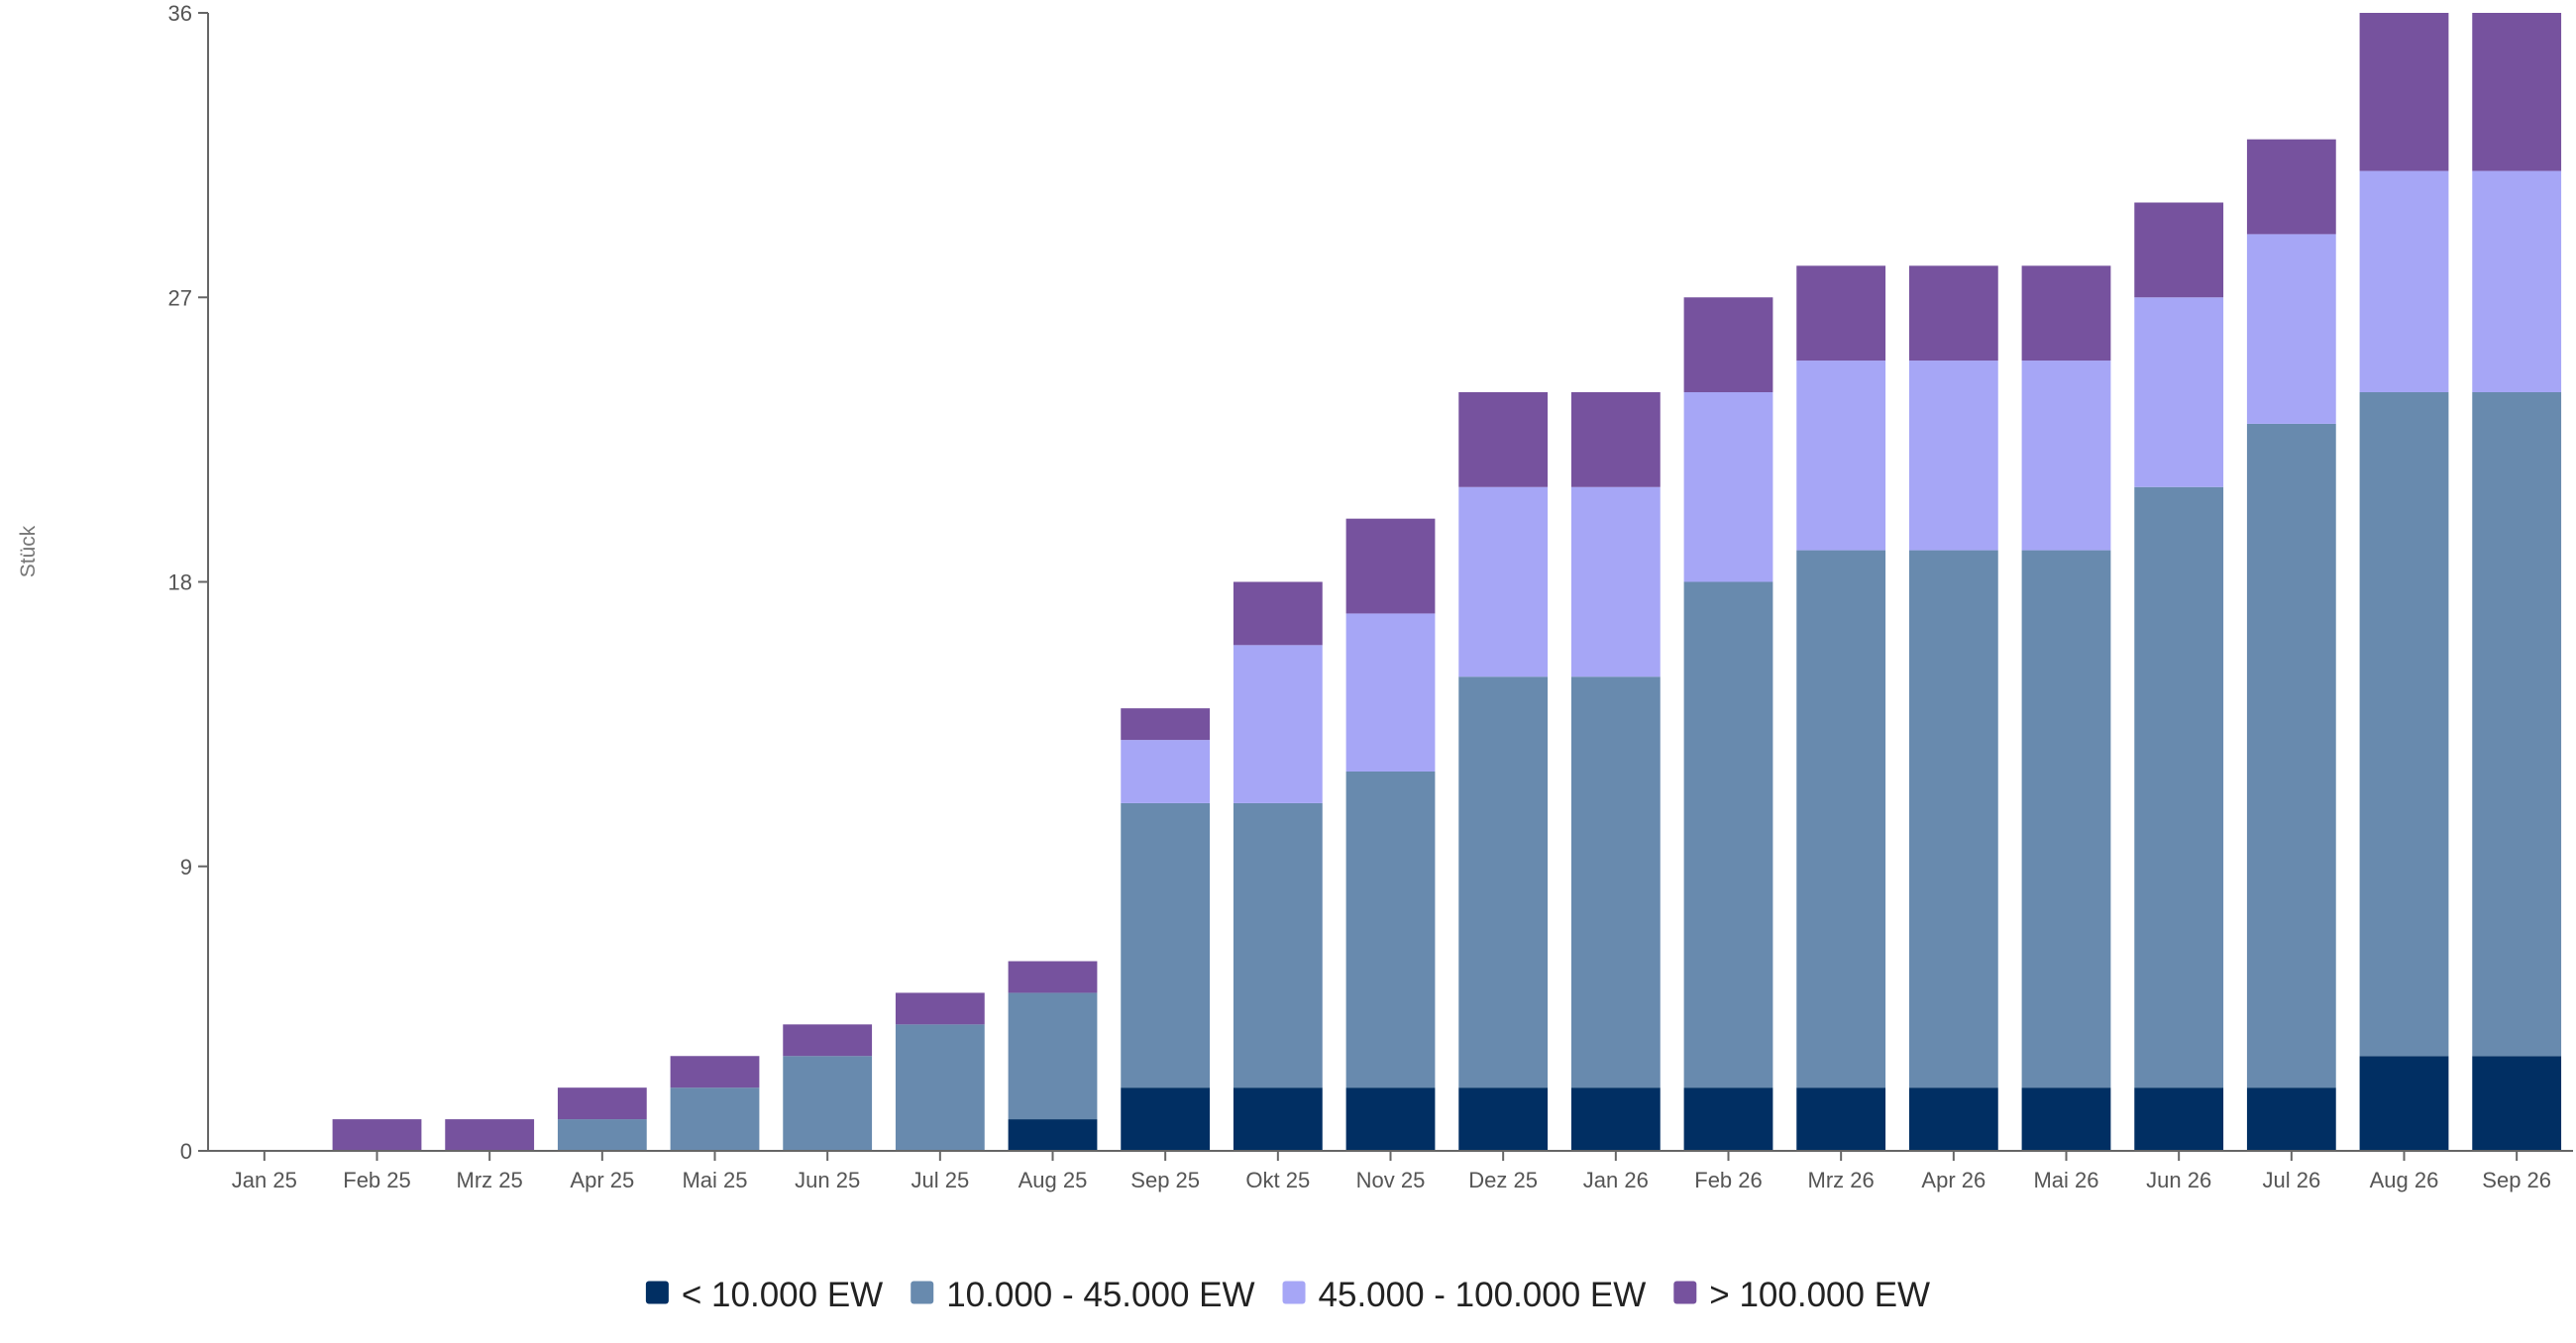  I want to click on x-tick-label-17: Mai 26, so click(2065, 1180).